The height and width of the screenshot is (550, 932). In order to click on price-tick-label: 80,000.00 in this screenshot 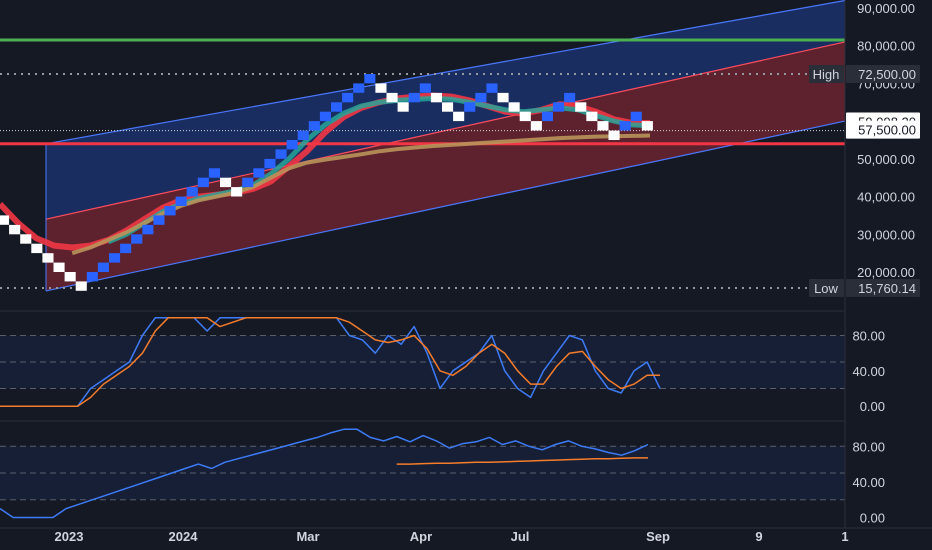, I will do `click(886, 46)`.